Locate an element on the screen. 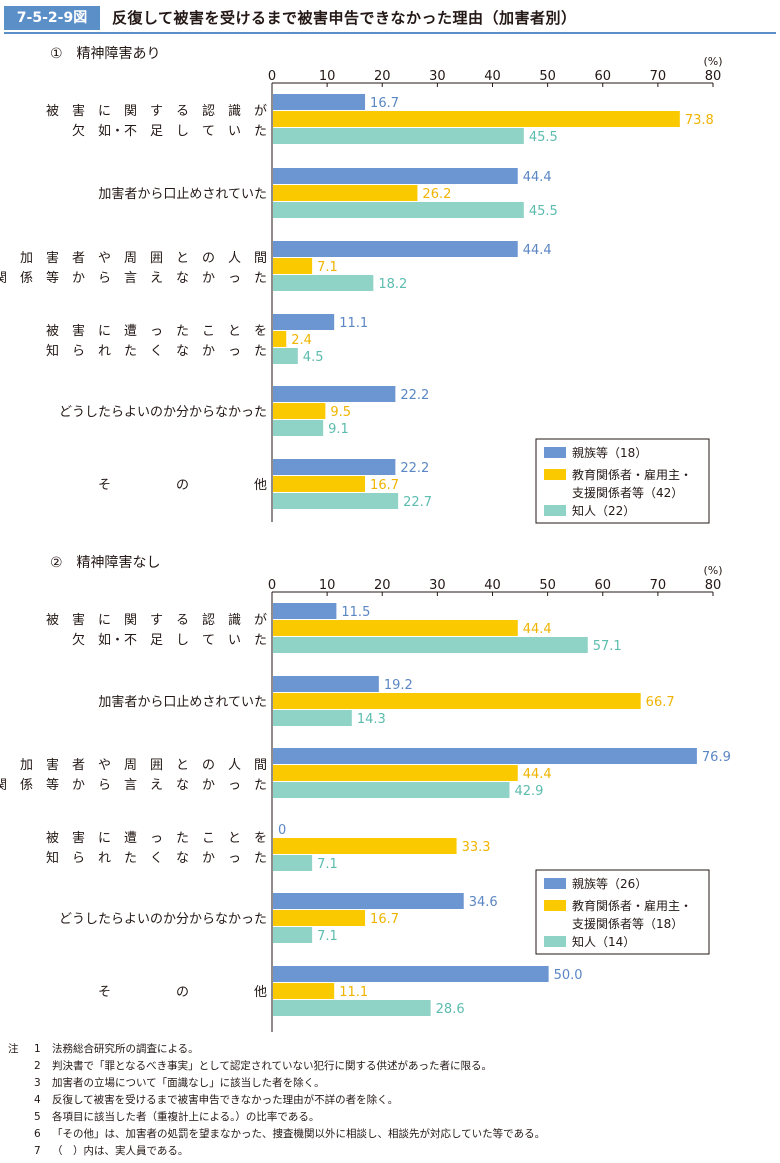 The height and width of the screenshot is (1163, 780). figure-number: 7-5-2-9図 is located at coordinates (52, 18).